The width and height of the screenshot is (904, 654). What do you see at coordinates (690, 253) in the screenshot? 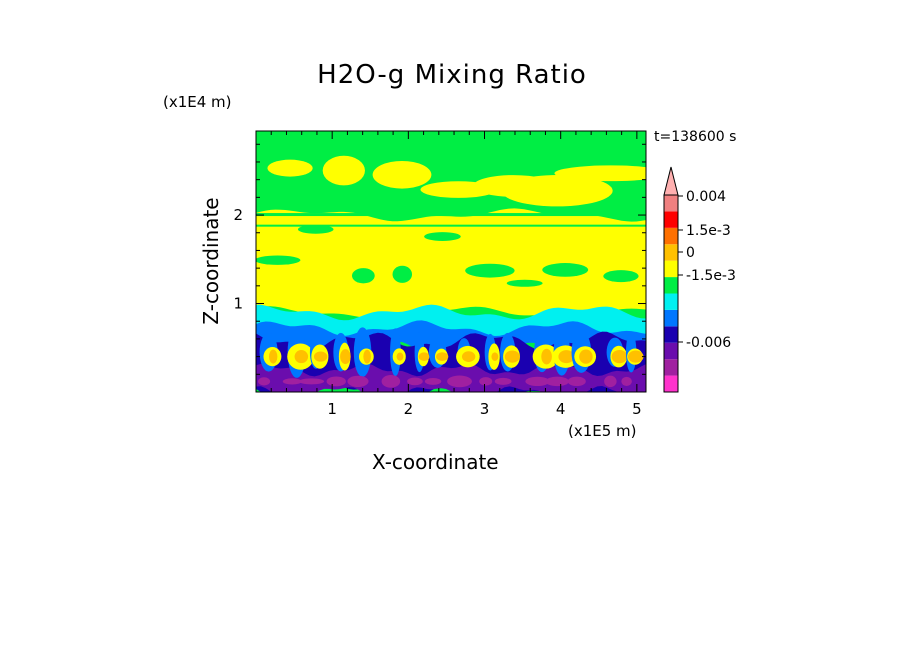
I see `colorbar-tick-label: 0` at bounding box center [690, 253].